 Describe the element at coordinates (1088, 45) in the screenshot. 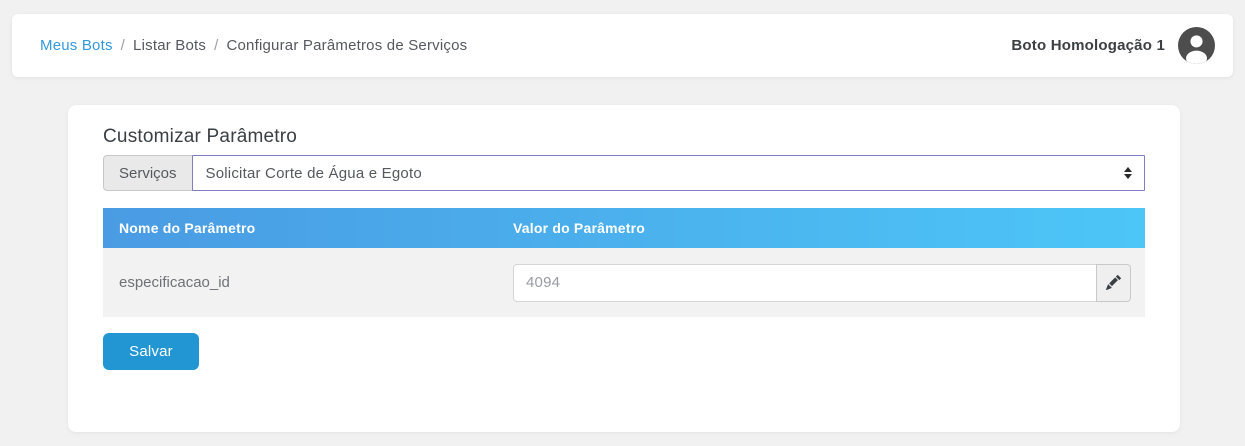

I see `bot-name-label: Boto Homologação 1` at that location.